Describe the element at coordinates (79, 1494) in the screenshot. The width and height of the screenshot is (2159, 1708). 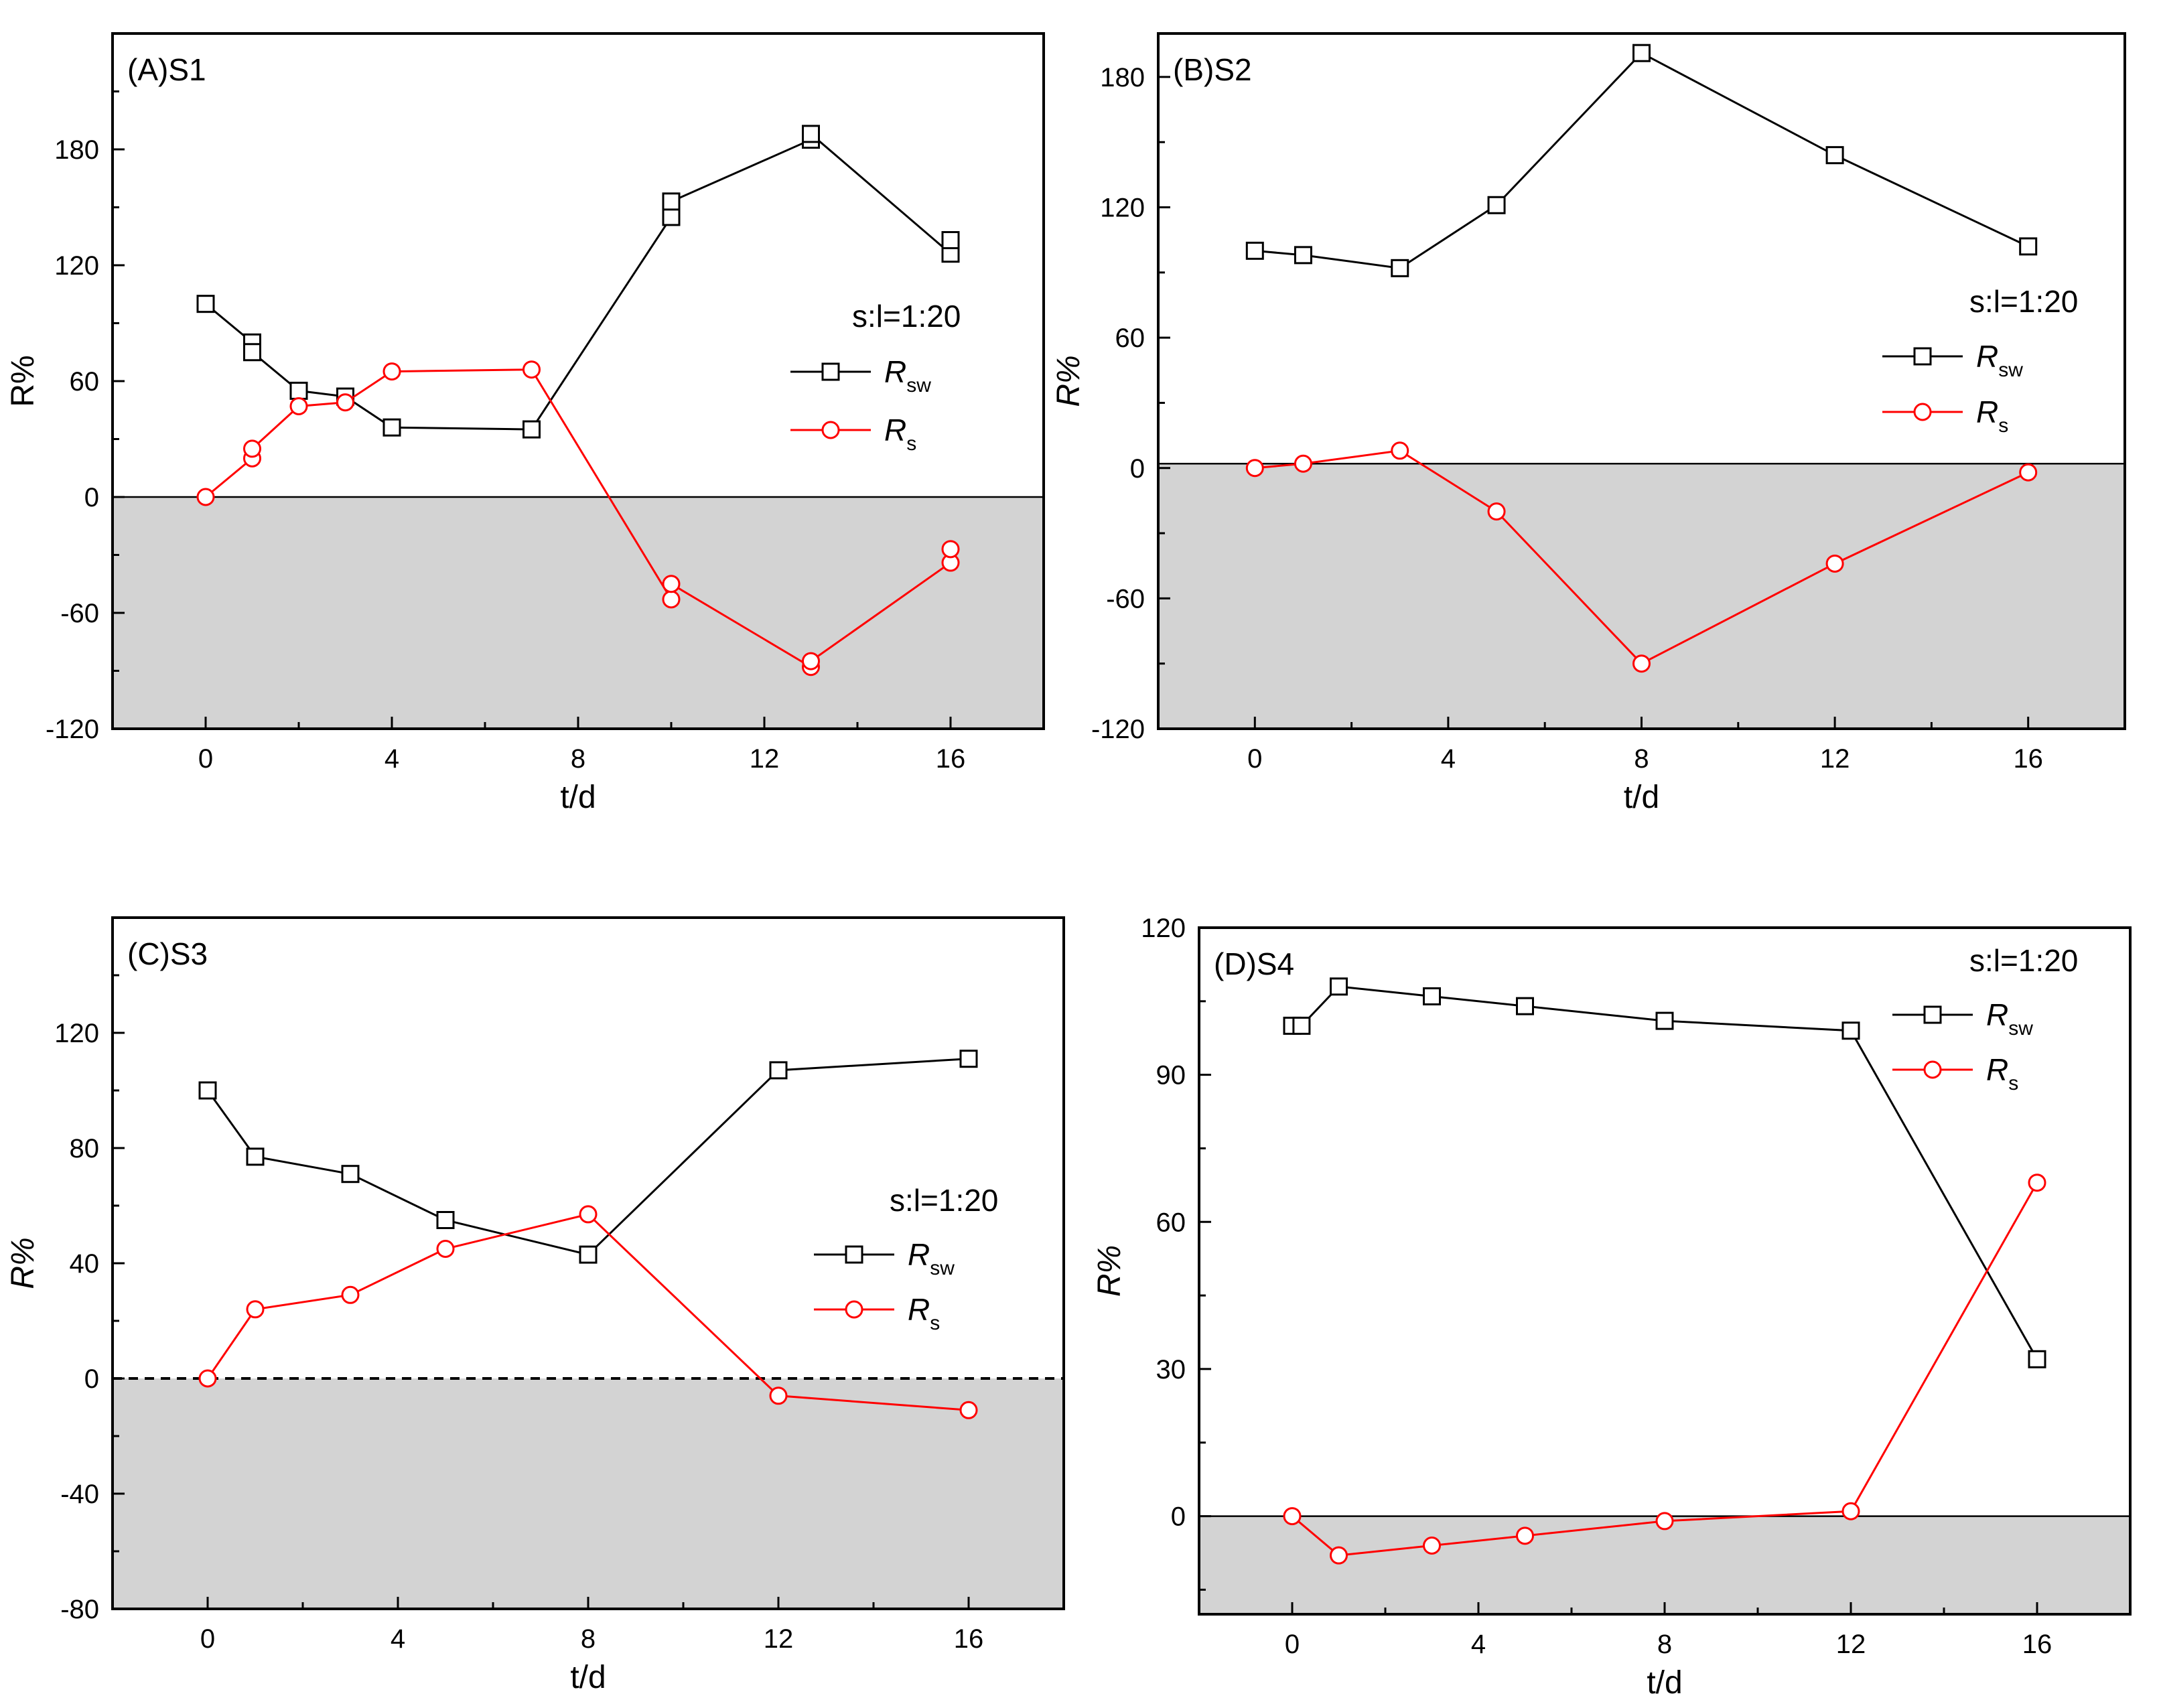
I see `y-tick-label: -40` at that location.